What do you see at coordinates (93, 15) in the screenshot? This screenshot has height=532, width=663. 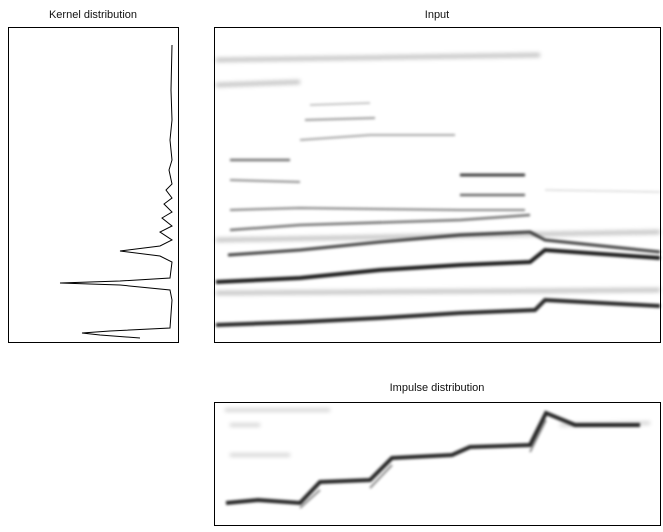 I see `panel-title: Kernel distribution` at bounding box center [93, 15].